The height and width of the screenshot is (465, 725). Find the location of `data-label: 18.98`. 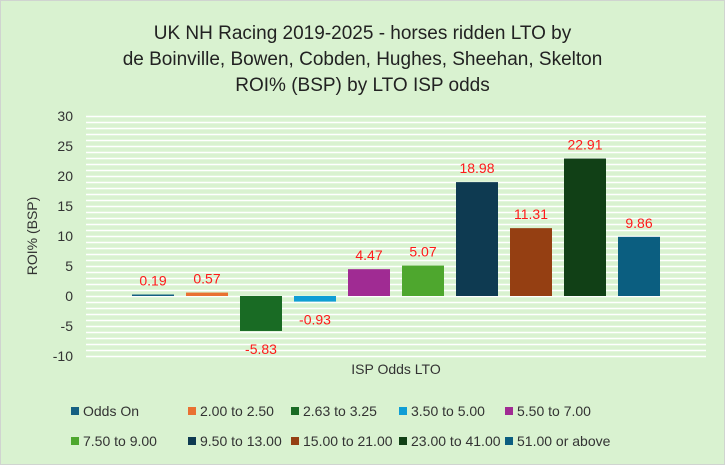

data-label: 18.98 is located at coordinates (476, 168).